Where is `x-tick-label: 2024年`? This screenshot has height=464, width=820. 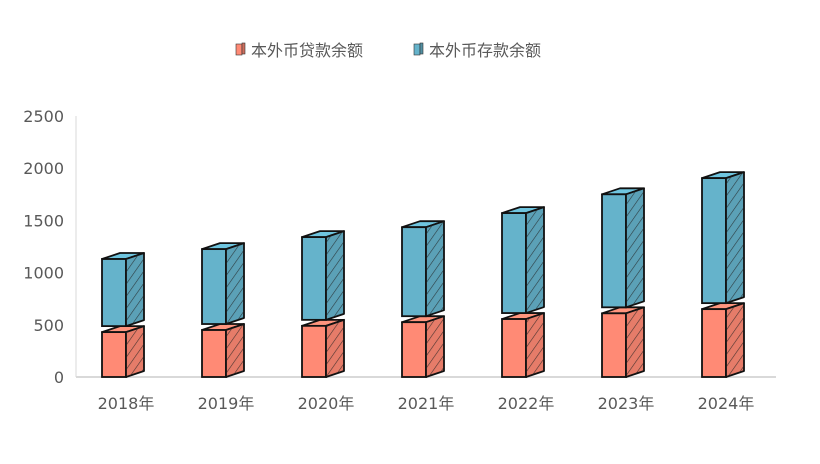 x-tick-label: 2024年 is located at coordinates (726, 403).